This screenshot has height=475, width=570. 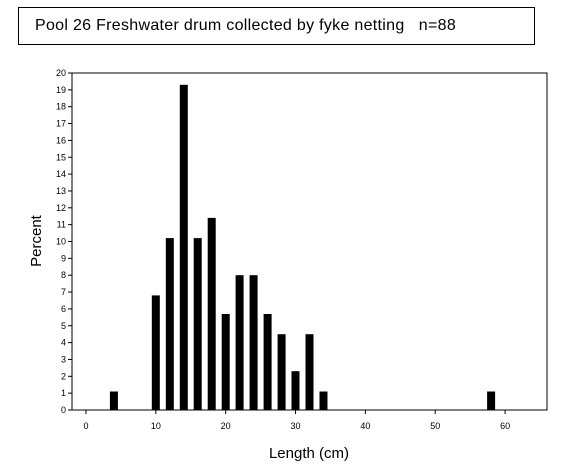 I want to click on bar-34cm, so click(x=323, y=400).